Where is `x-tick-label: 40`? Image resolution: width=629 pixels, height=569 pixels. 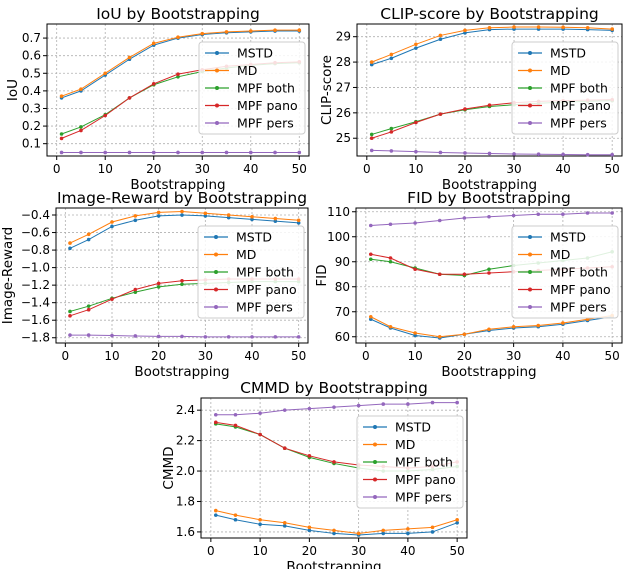
x-tick-label: 40 is located at coordinates (407, 551).